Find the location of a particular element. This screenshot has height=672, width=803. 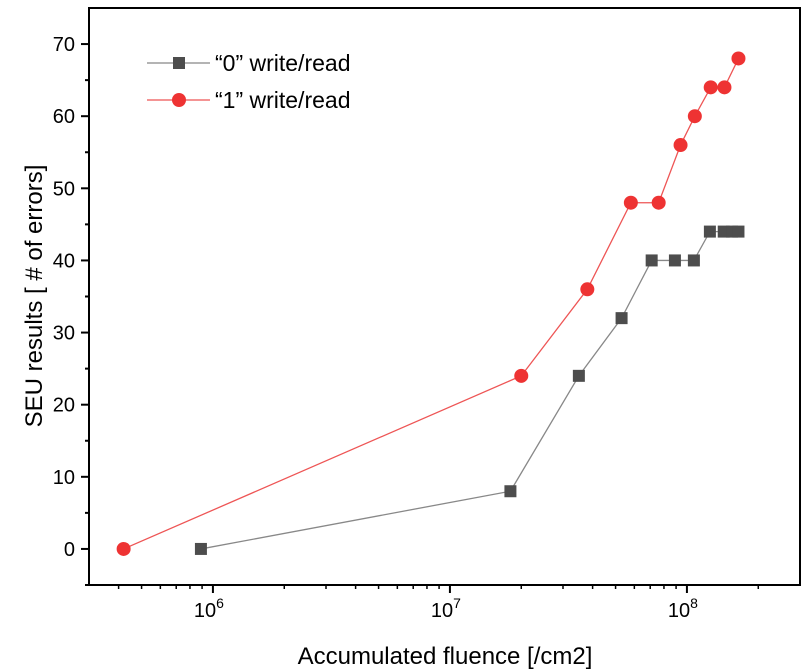

legend-item: “0” write/read is located at coordinates (248, 63).